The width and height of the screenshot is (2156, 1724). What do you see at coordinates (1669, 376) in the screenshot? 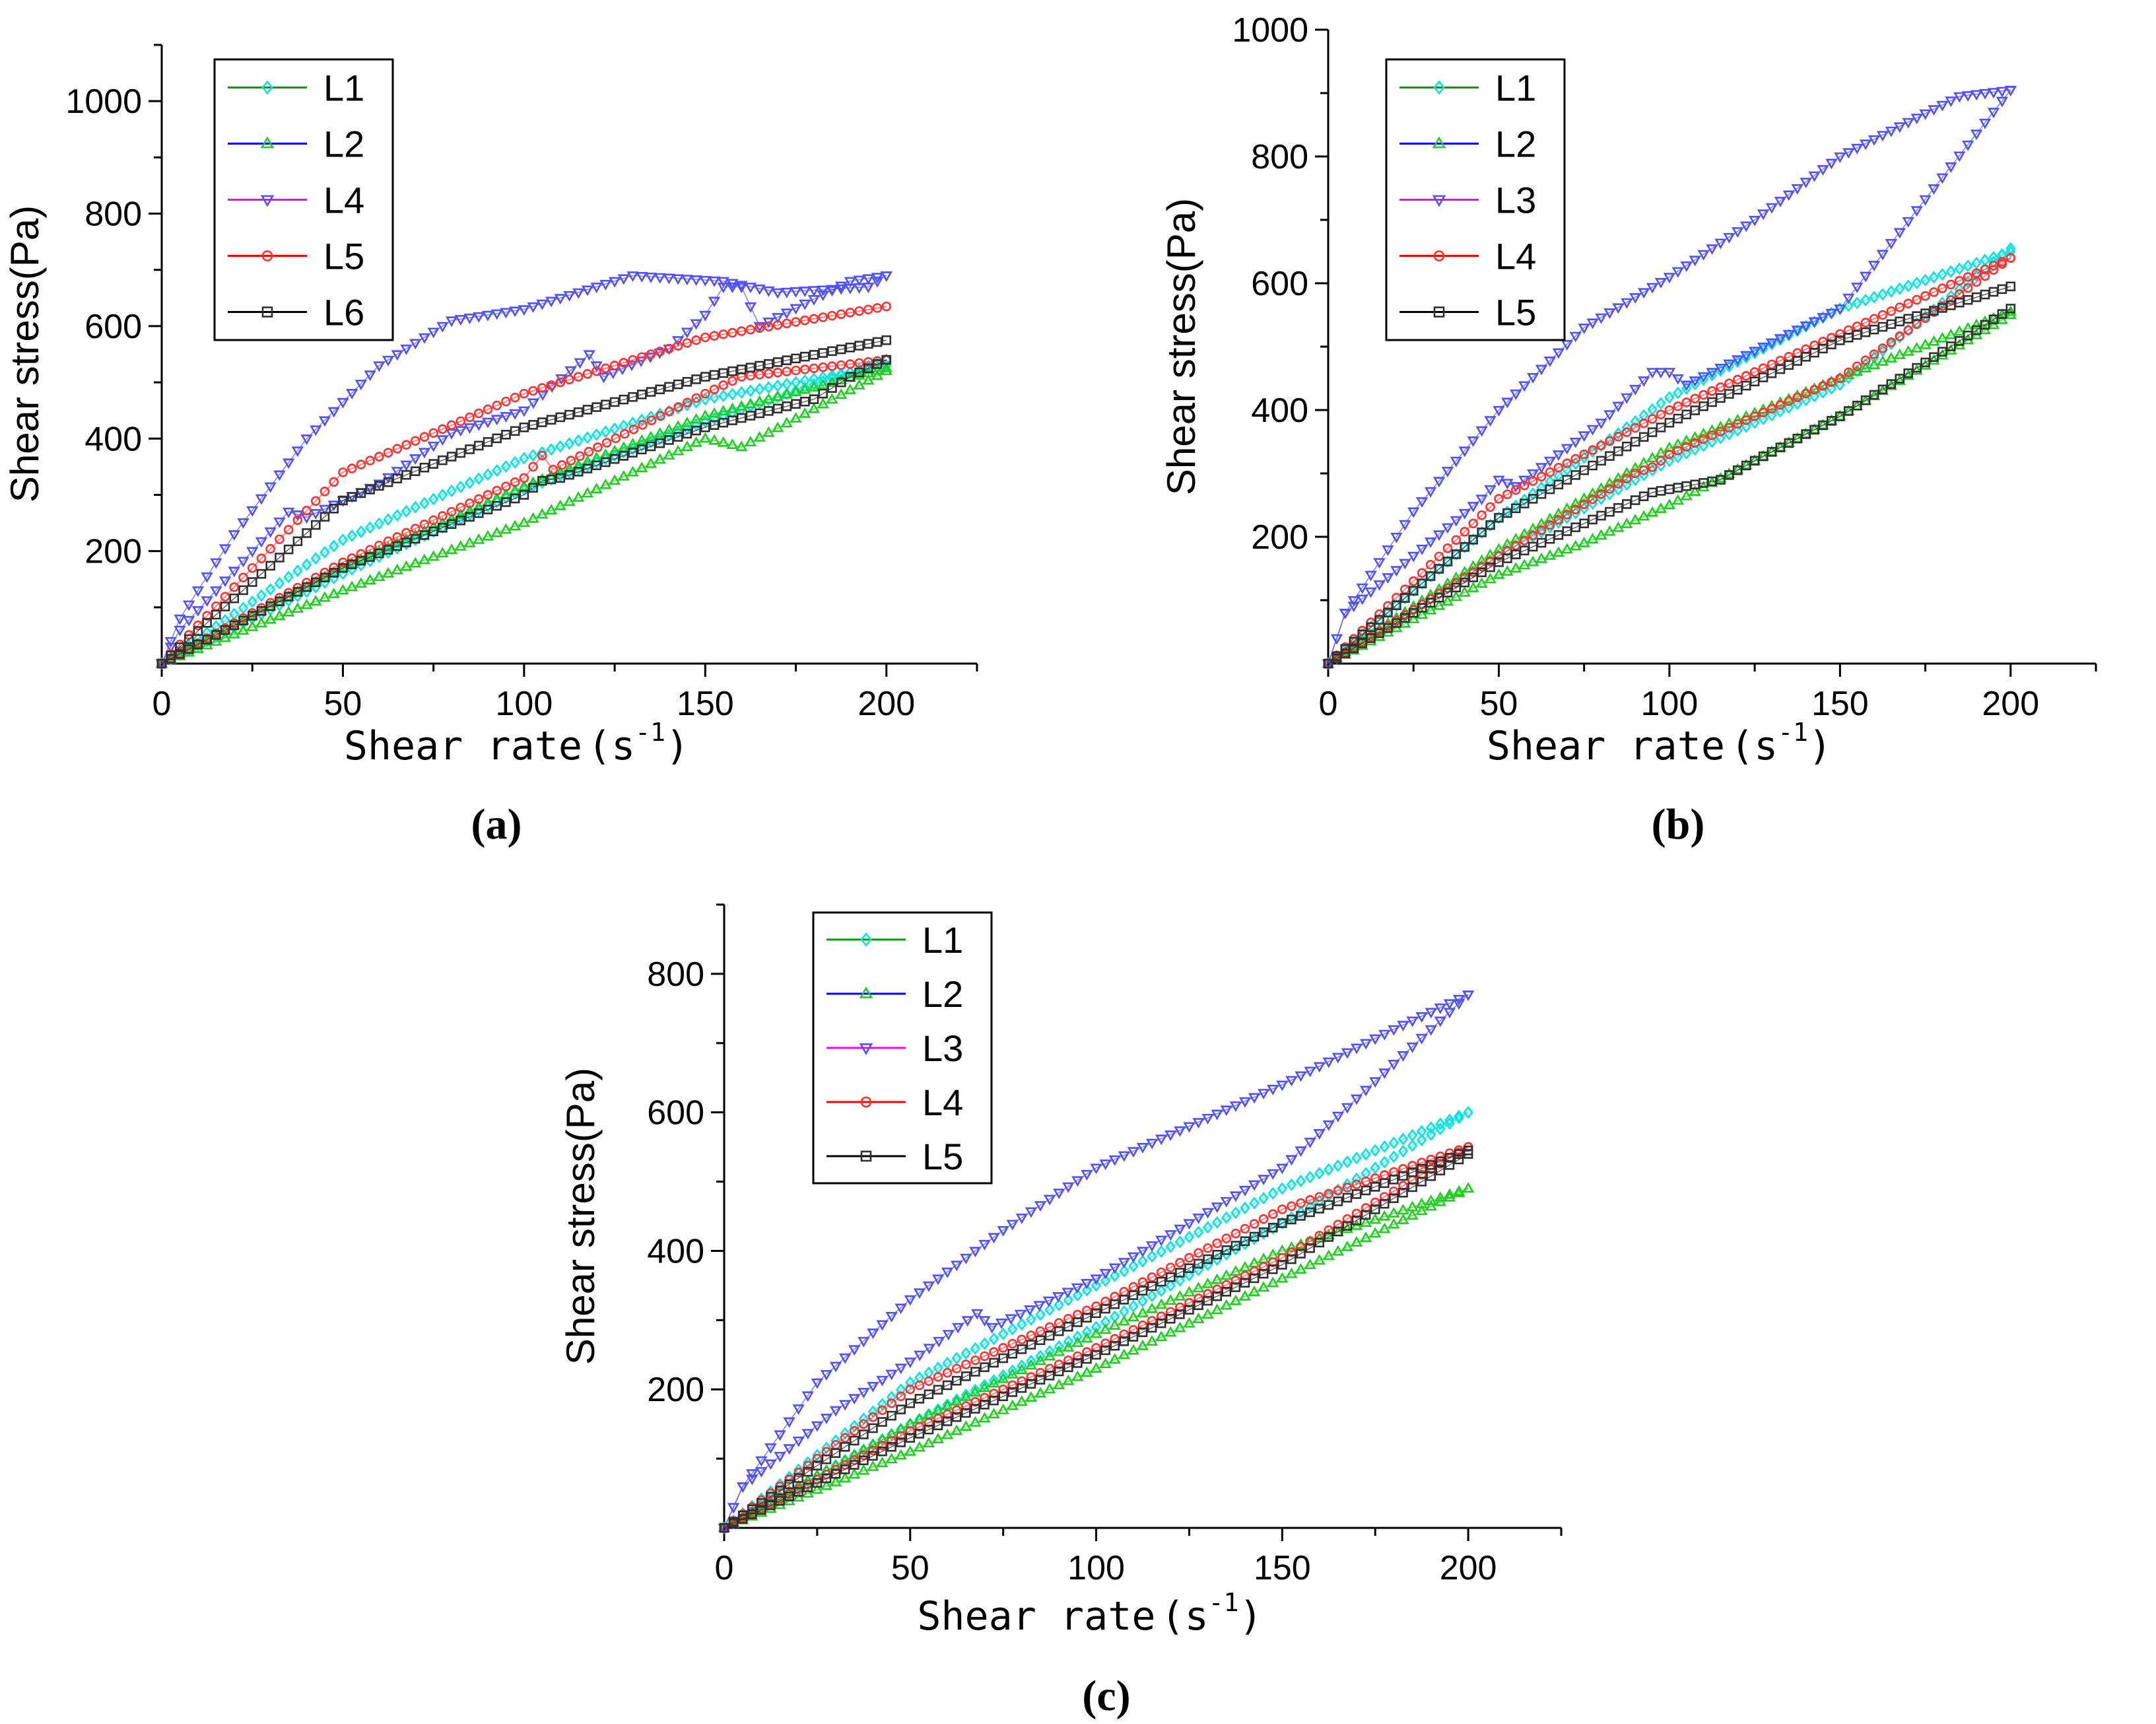
I see `series-line-L3-up` at bounding box center [1669, 376].